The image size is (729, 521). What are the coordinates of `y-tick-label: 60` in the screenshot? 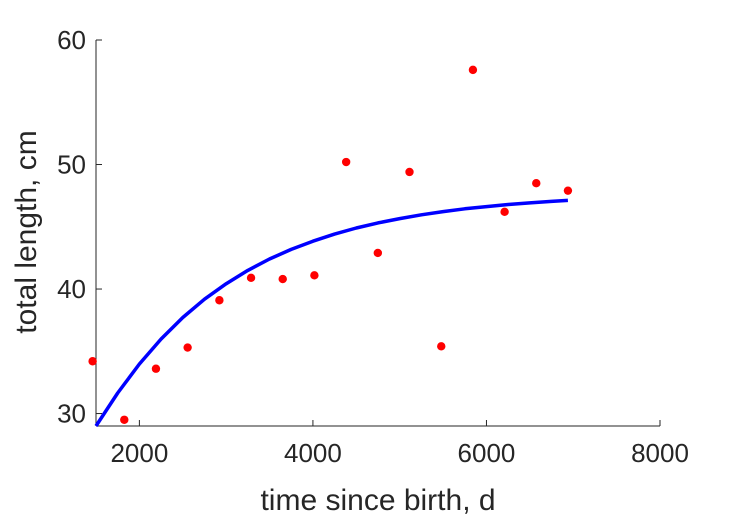 It's located at (71, 40).